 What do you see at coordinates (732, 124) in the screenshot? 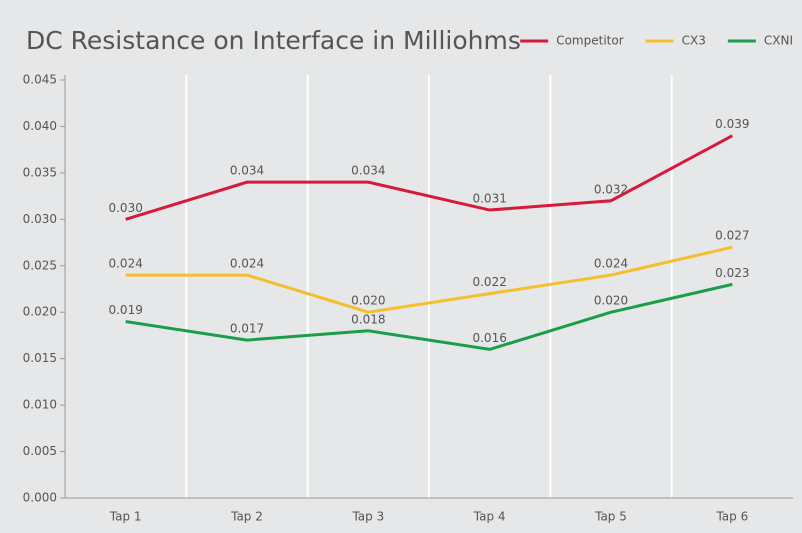
I see `data-label: 0.039` at bounding box center [732, 124].